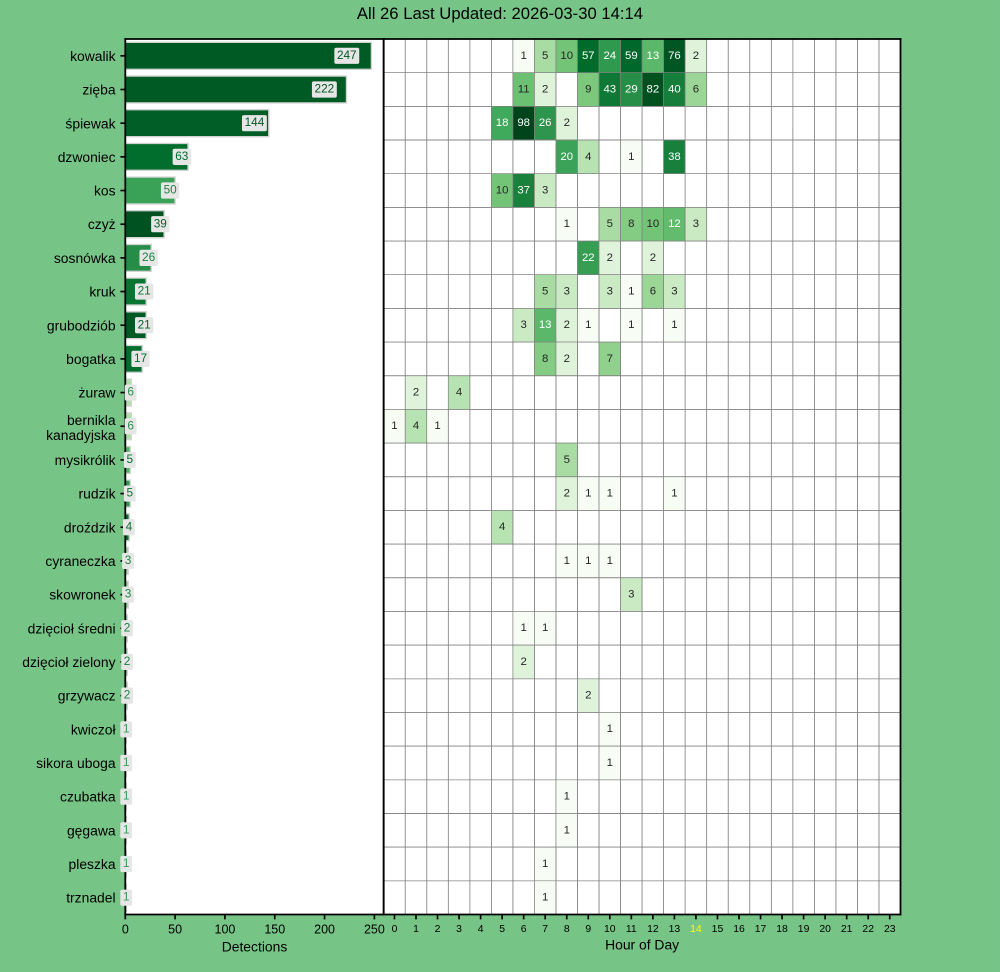 Image resolution: width=1000 pixels, height=972 pixels. What do you see at coordinates (175, 929) in the screenshot?
I see `svg-text: 50` at bounding box center [175, 929].